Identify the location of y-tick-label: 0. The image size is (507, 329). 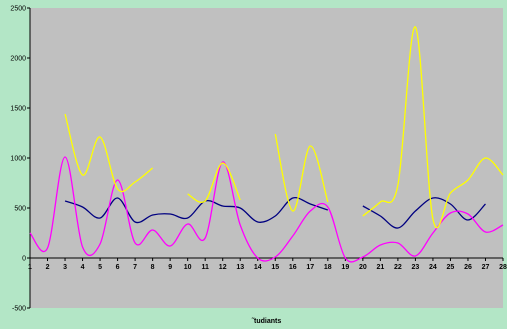
(24, 259).